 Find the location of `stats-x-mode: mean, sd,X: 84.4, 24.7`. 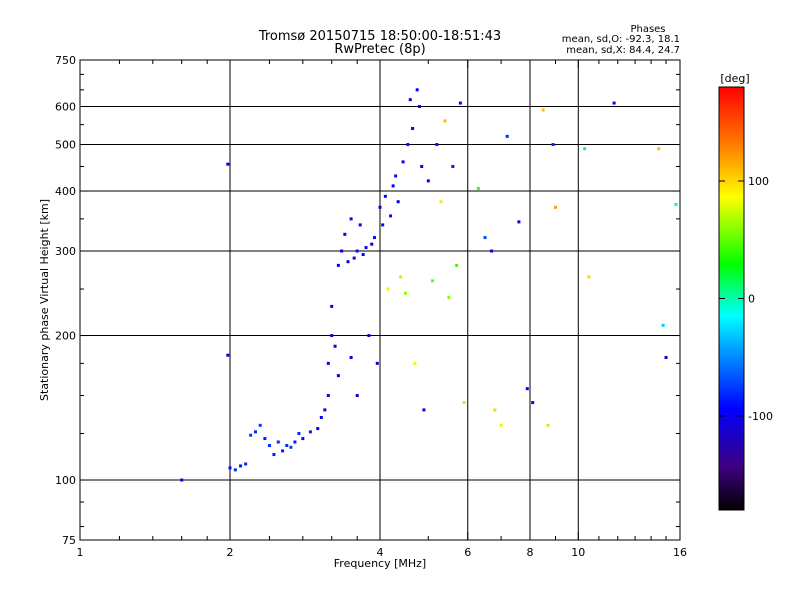

stats-x-mode: mean, sd,X: 84.4, 24.7 is located at coordinates (623, 50).